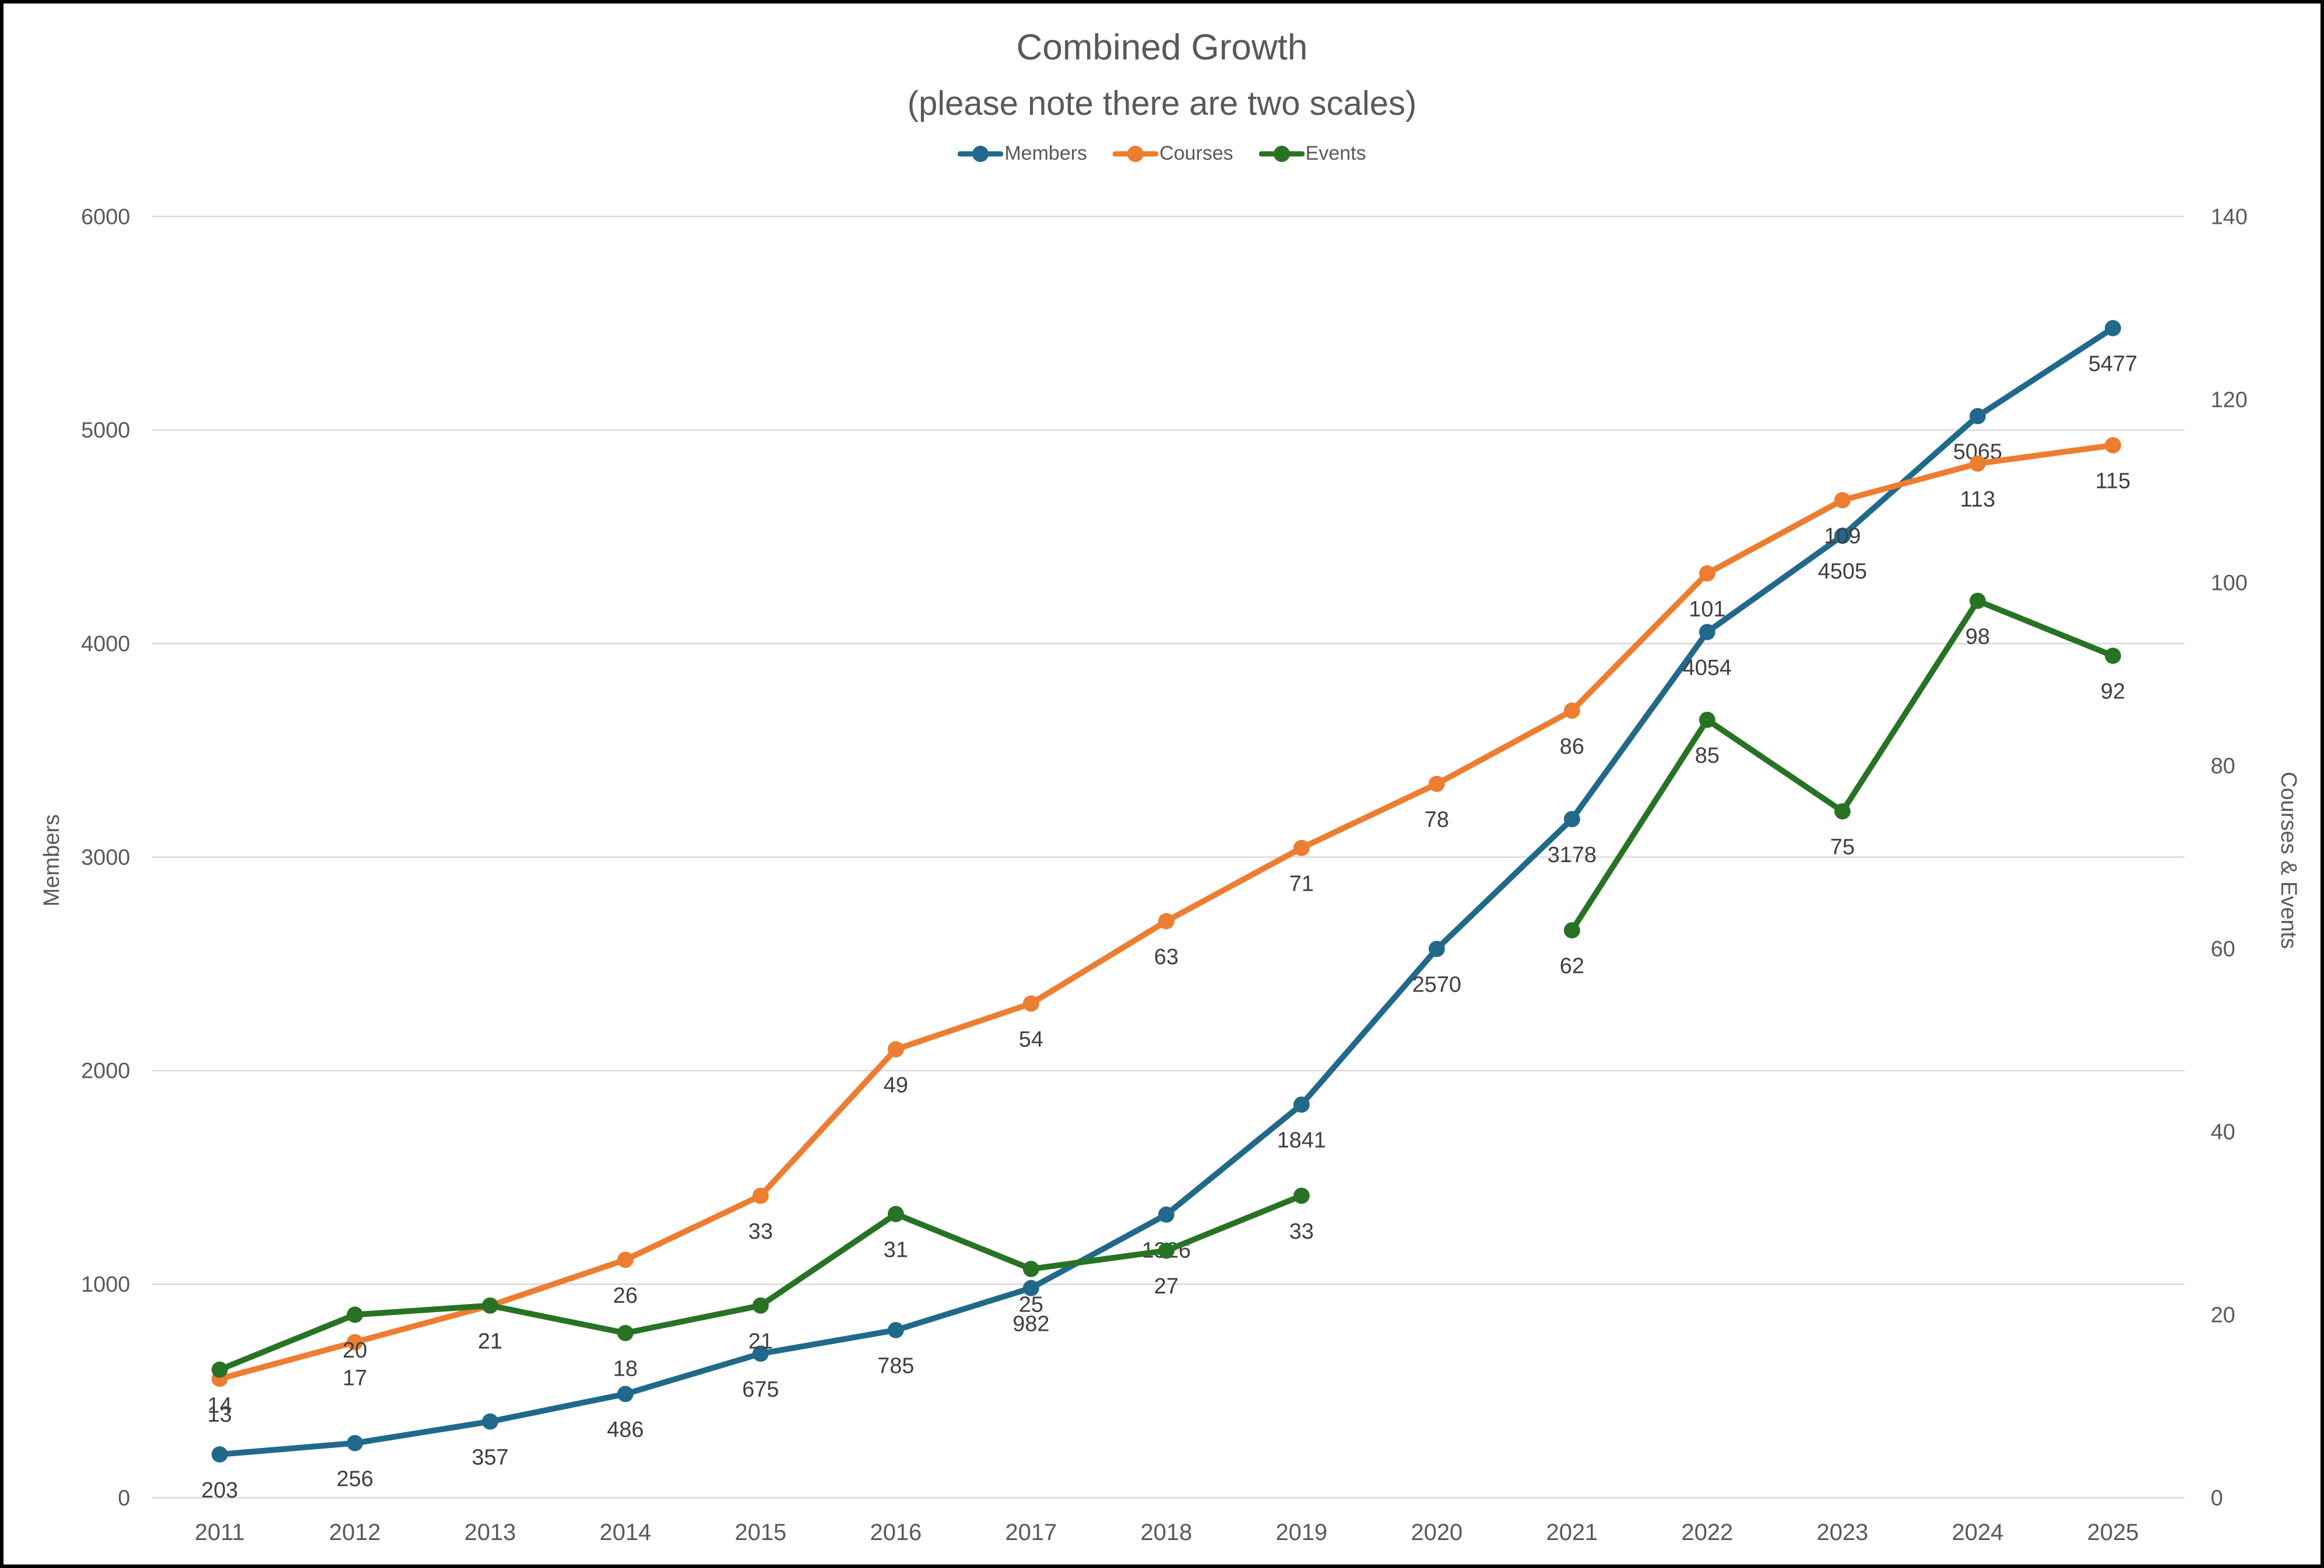 The image size is (2324, 1568). Describe the element at coordinates (1136, 153) in the screenshot. I see `legend-marker-courses-icon` at that location.